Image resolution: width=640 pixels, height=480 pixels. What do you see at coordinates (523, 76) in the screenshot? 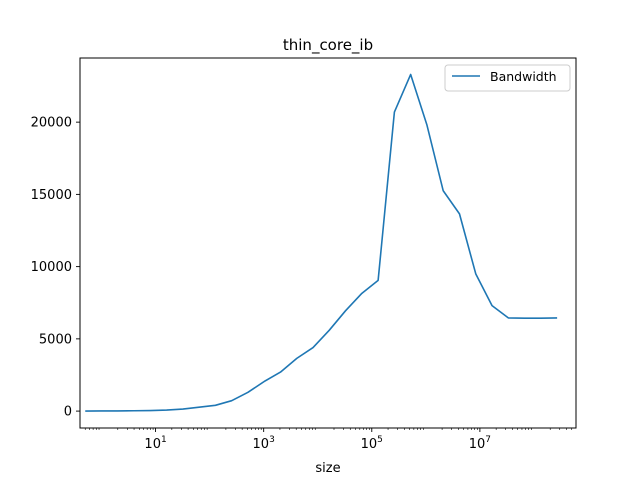
I see `legend-label-bandwidth: Bandwidth` at bounding box center [523, 76].